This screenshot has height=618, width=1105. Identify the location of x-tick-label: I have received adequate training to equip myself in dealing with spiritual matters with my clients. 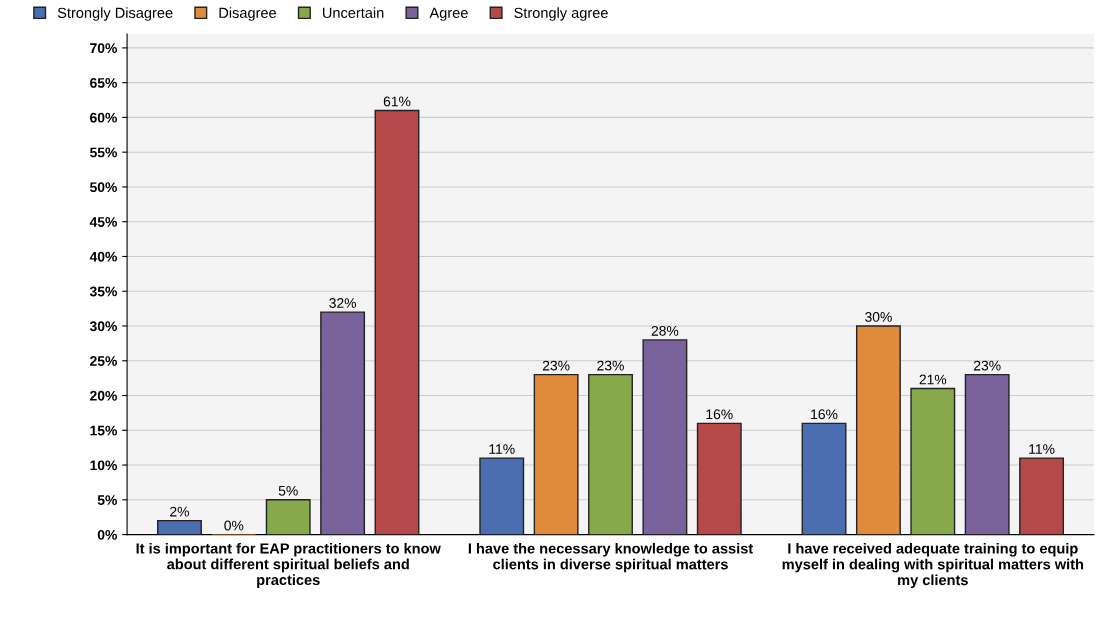
(933, 565).